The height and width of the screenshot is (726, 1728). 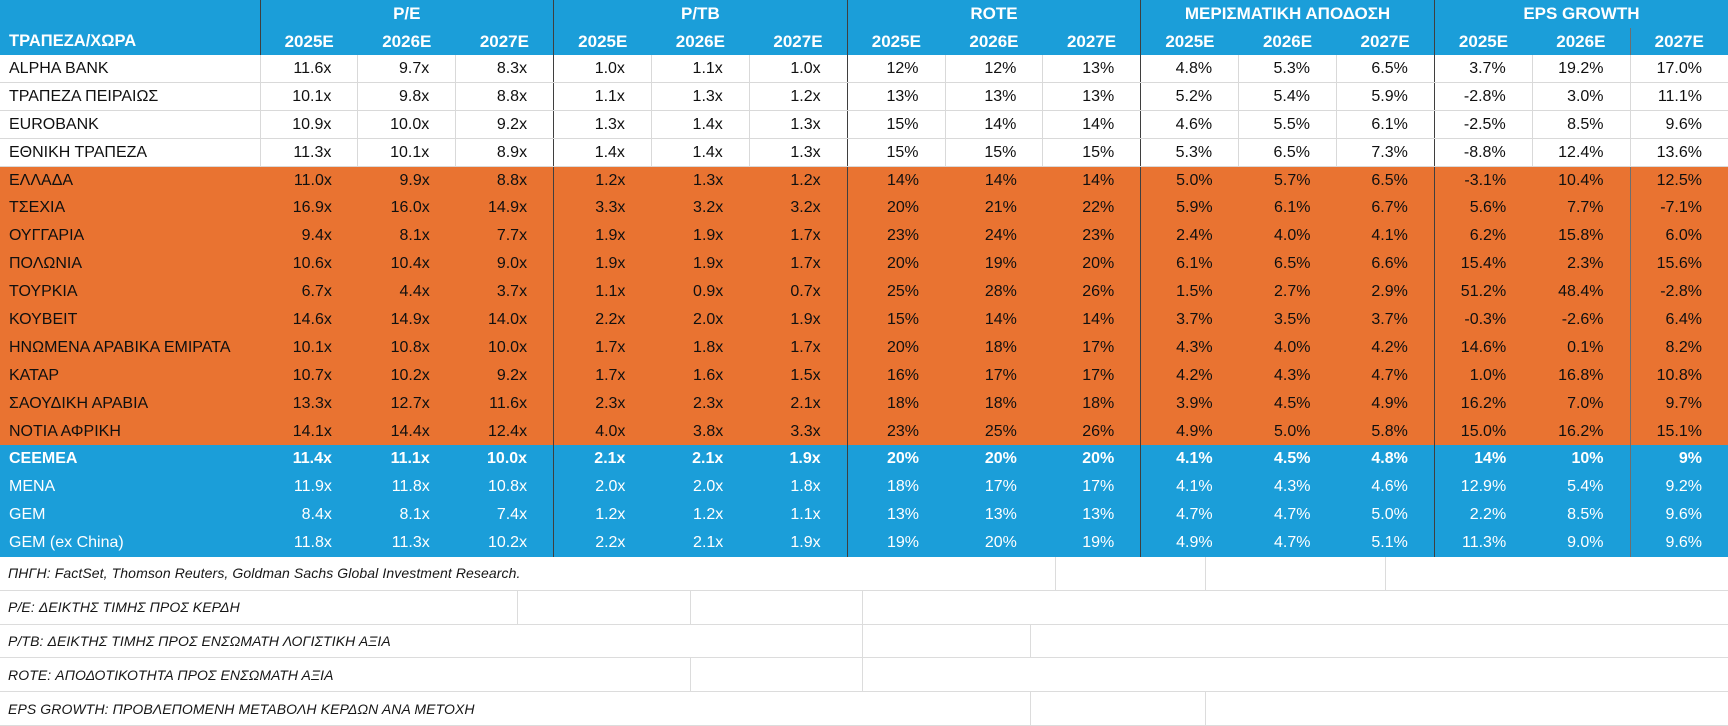 I want to click on value-cell: 11.3x, so click(x=410, y=543).